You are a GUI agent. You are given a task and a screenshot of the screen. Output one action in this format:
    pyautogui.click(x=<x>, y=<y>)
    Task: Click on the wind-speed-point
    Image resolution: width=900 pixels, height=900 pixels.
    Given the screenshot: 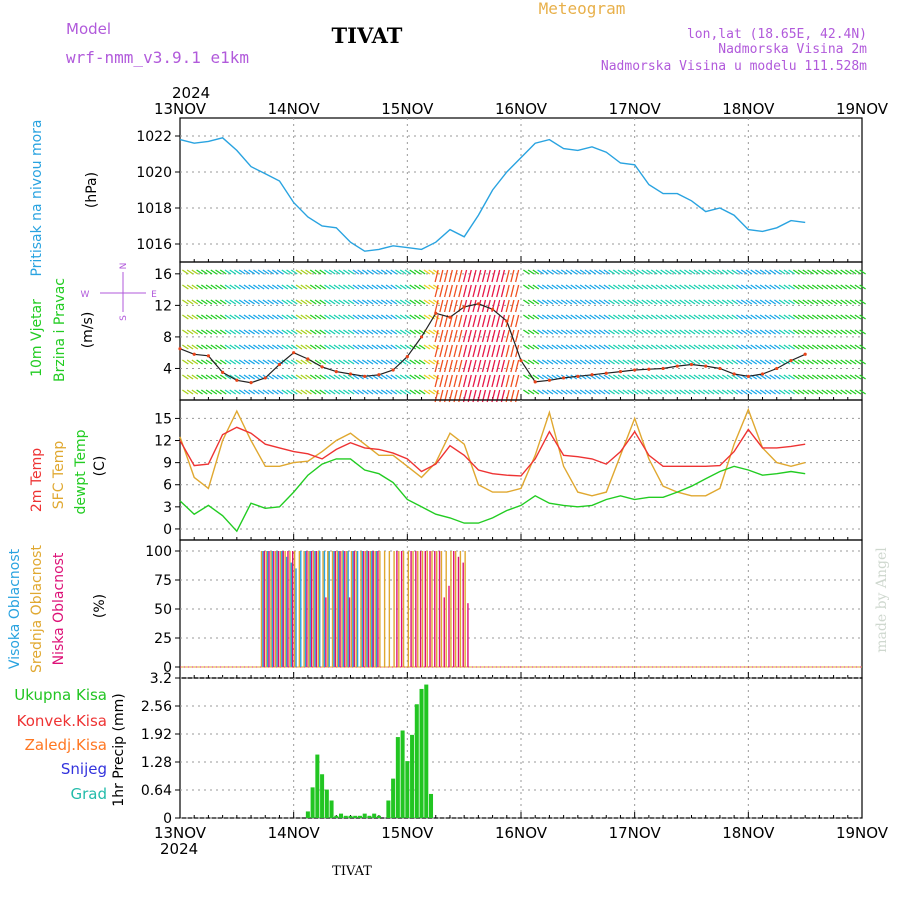 What is the action you would take?
    pyautogui.click(x=720, y=368)
    